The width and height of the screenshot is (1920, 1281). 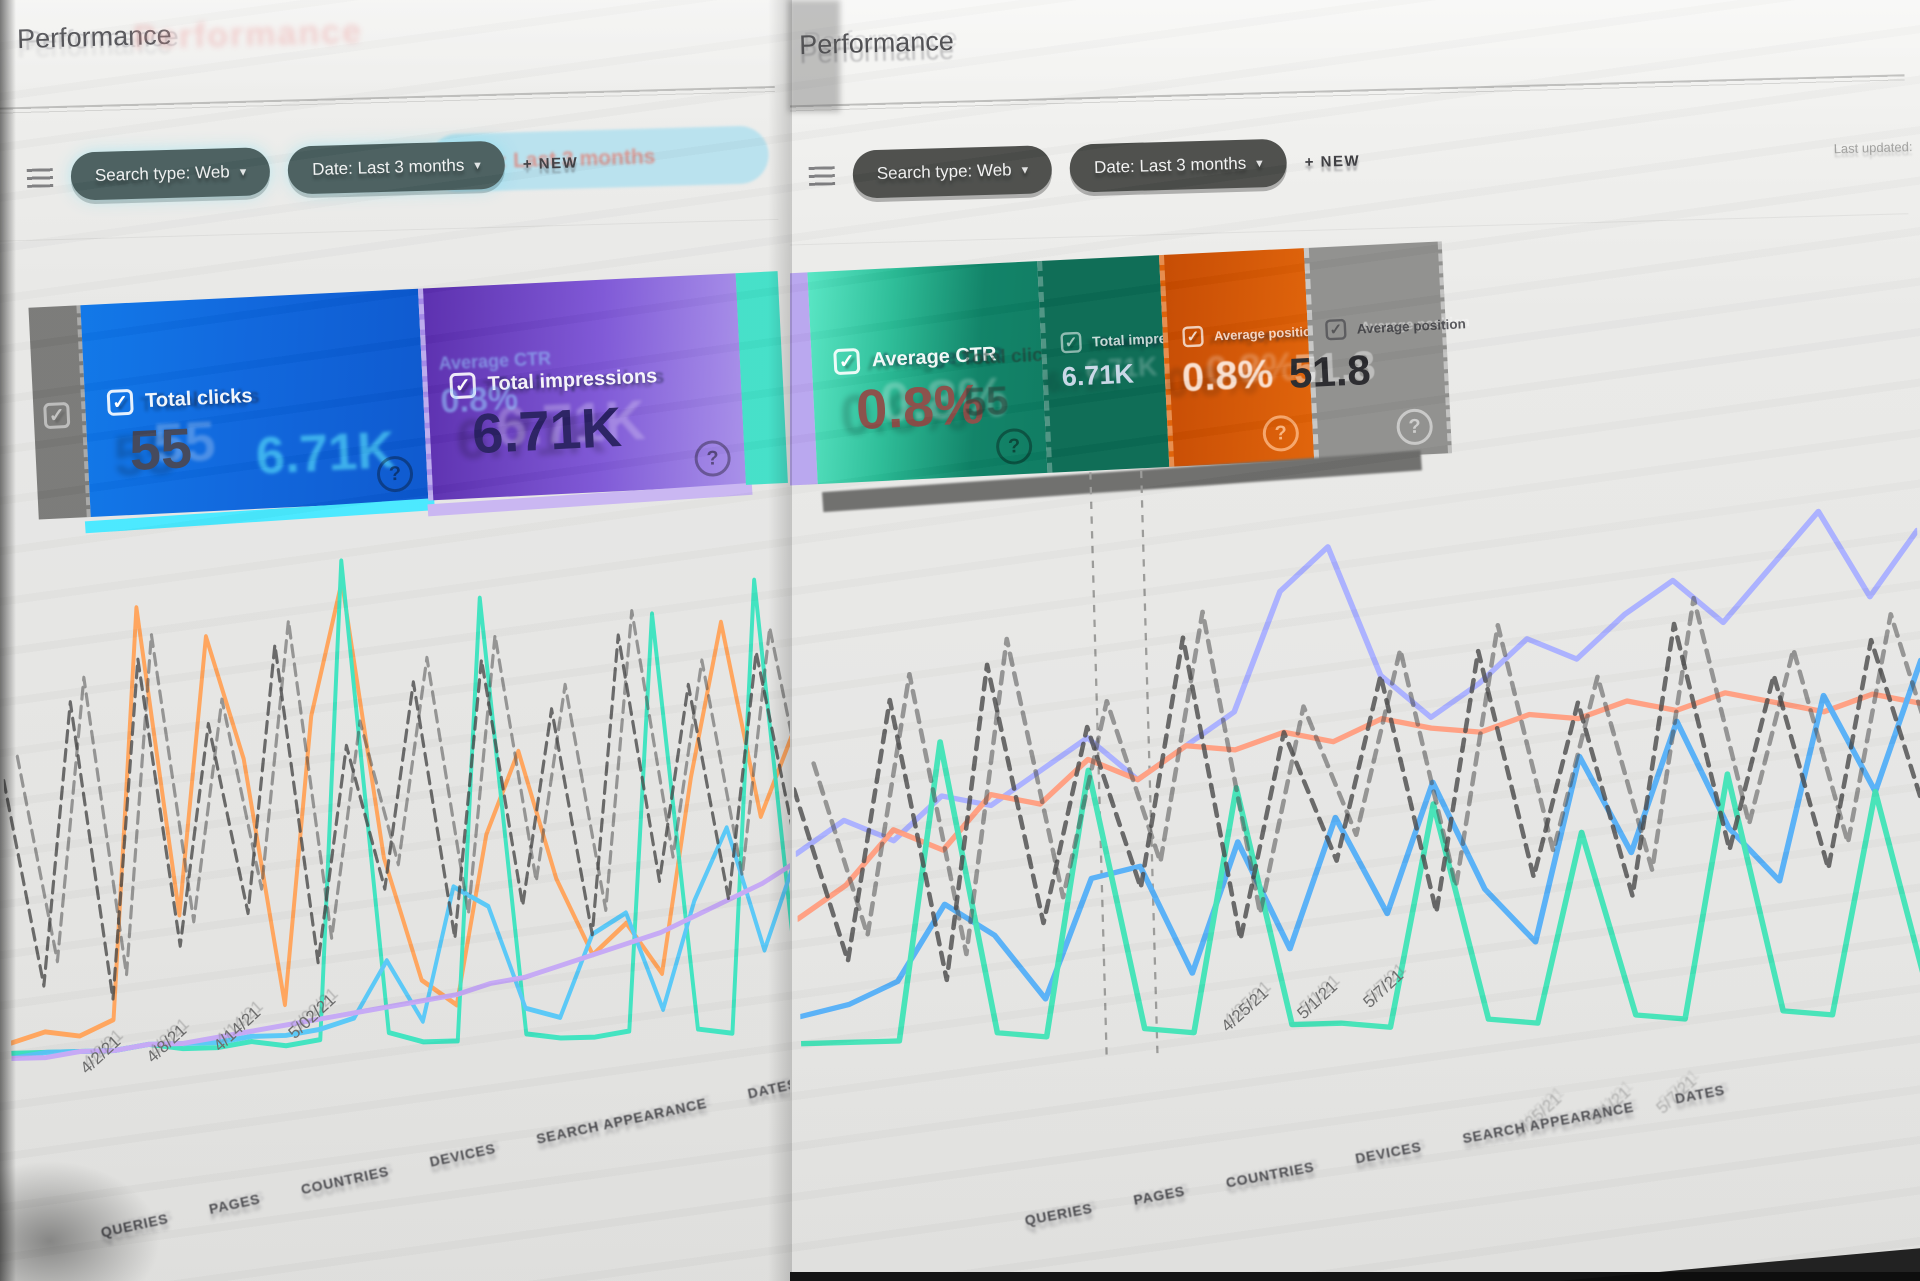 I want to click on series-total-impressions, so click(x=399, y=960).